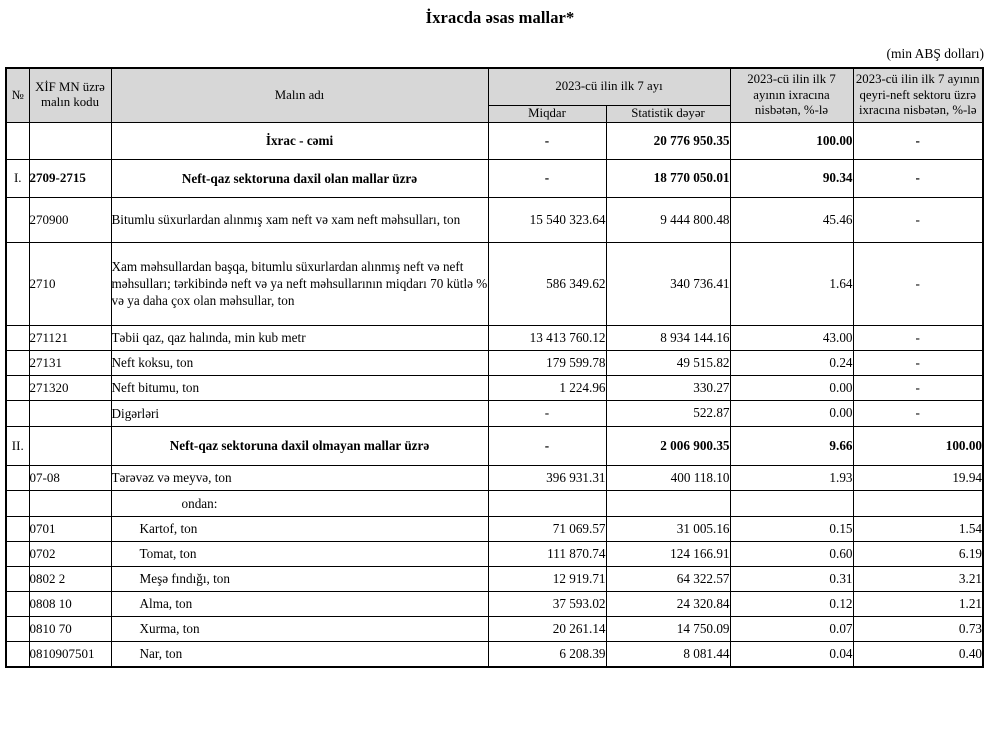 The image size is (1000, 750). What do you see at coordinates (918, 553) in the screenshot?
I see `cell-pct-nonoil: 6.19` at bounding box center [918, 553].